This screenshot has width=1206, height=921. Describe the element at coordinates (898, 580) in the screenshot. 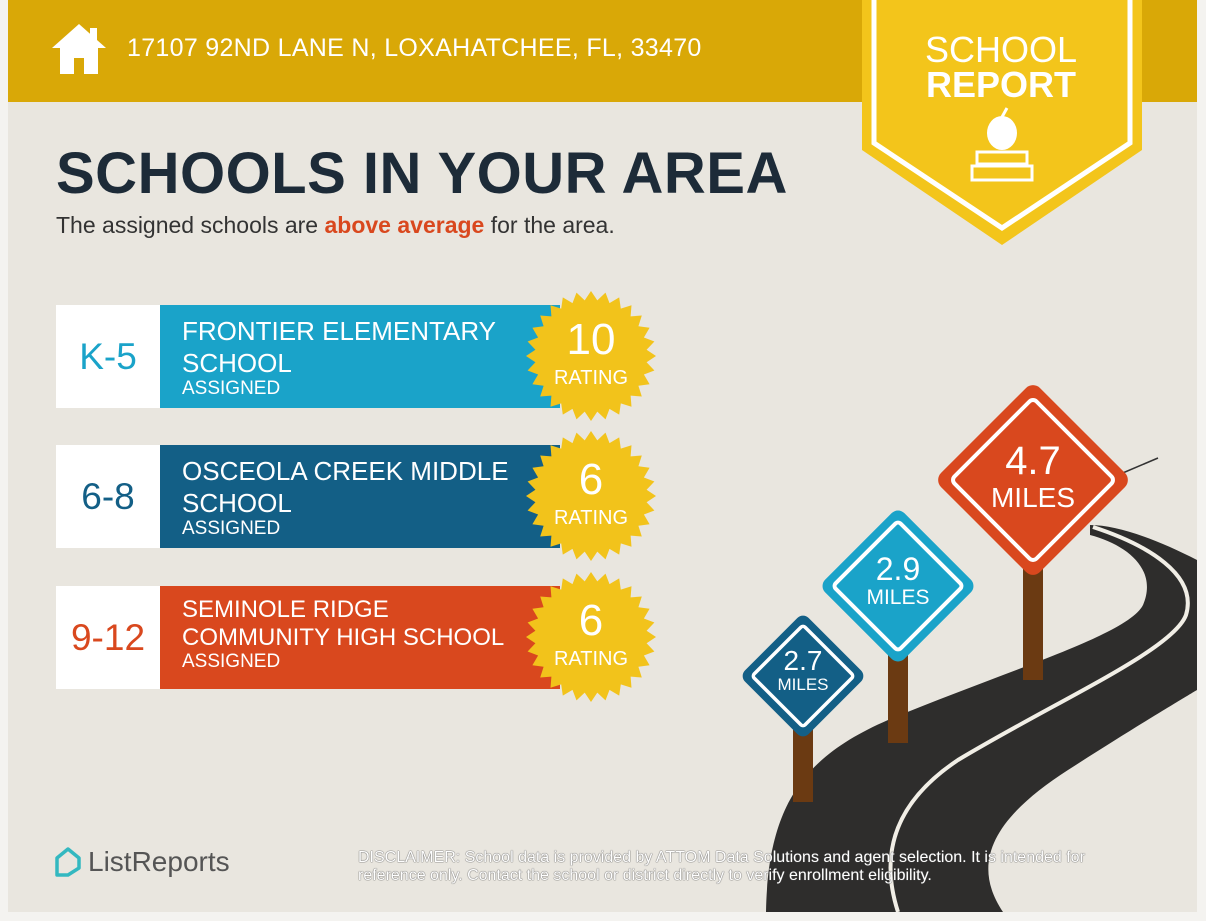

I see `distance-sign-middle: 2.9 MILES` at that location.